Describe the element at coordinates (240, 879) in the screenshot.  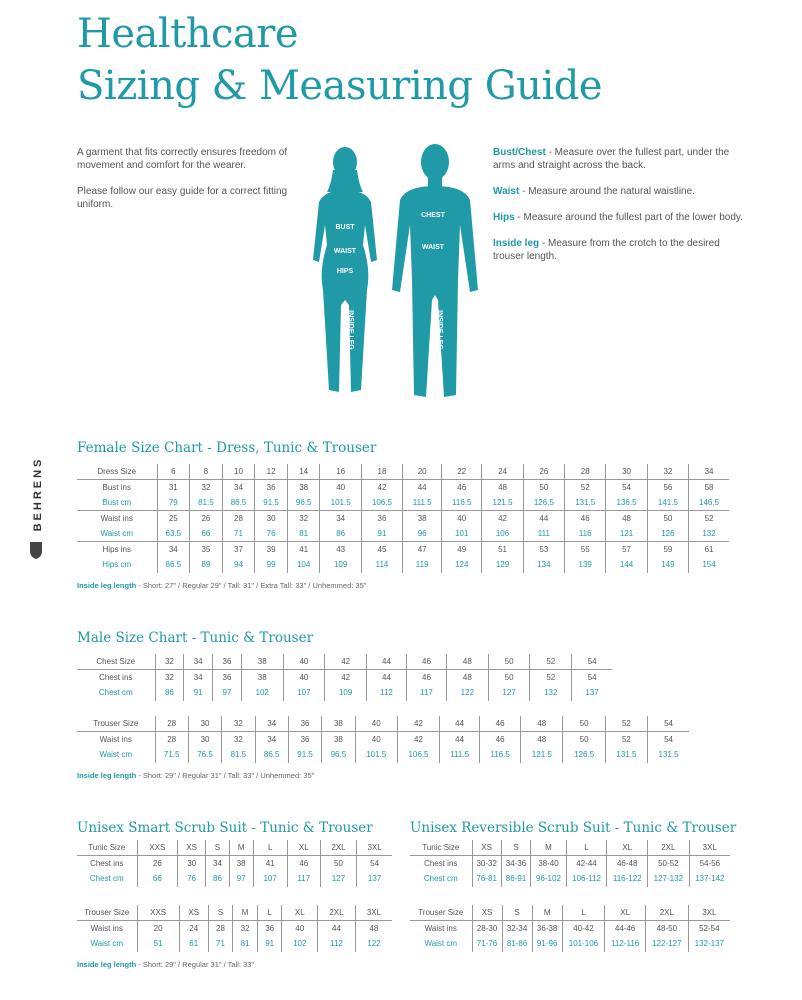
I see `table-cell: 97` at that location.